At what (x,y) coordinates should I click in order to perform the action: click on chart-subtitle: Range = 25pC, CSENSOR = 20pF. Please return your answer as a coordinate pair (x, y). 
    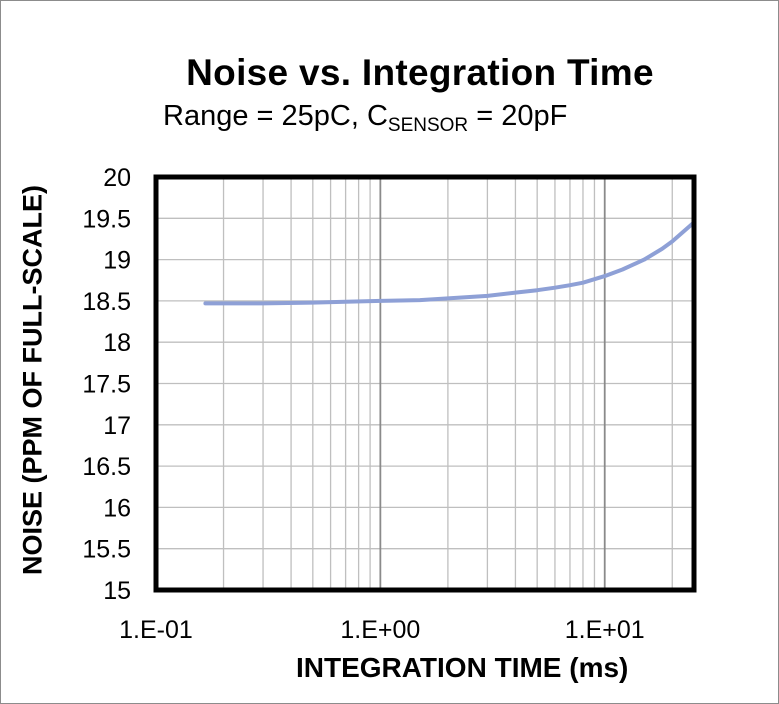
    Looking at the image, I should click on (365, 118).